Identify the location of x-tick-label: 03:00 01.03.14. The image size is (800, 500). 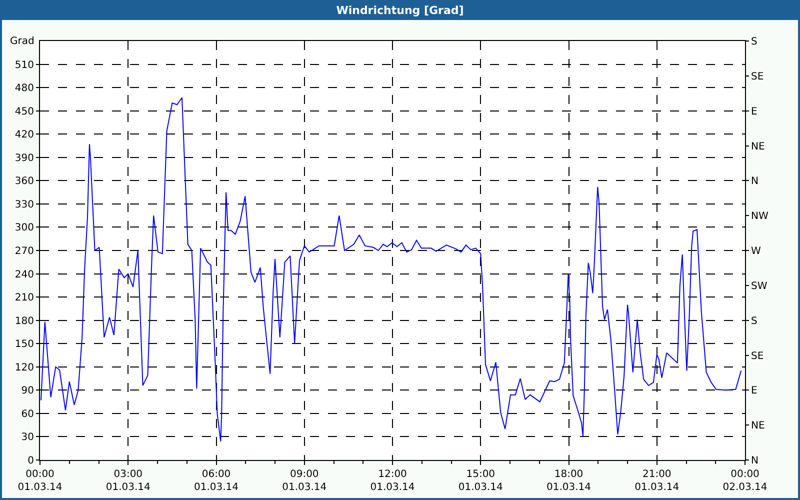
(128, 481).